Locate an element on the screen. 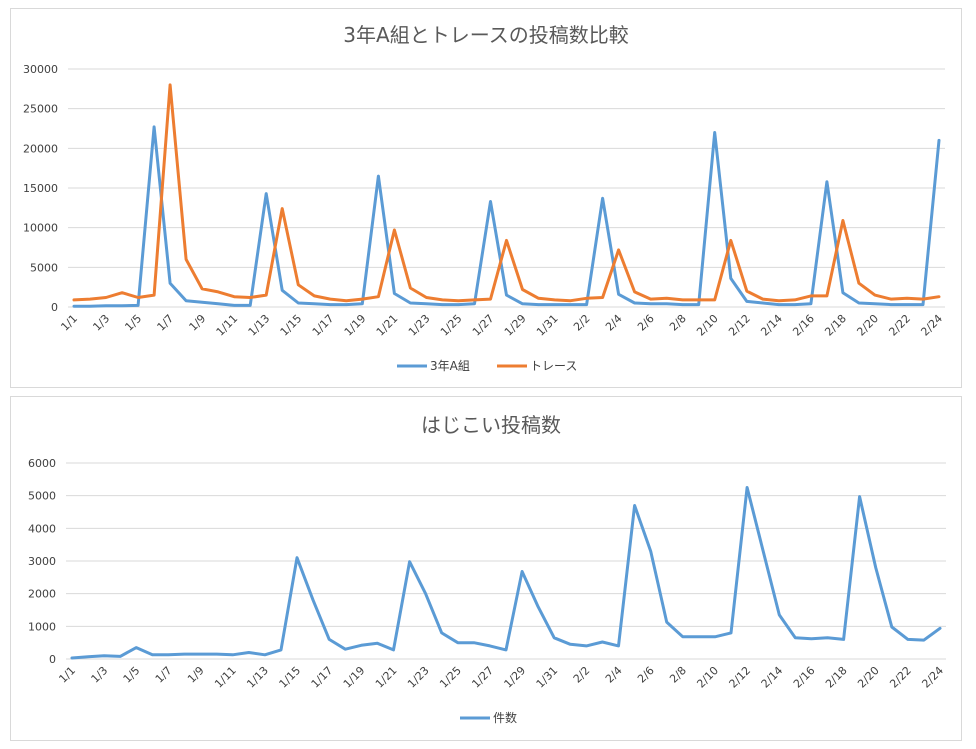 This screenshot has width=976, height=749. legend-label: 件数 is located at coordinates (505, 717).